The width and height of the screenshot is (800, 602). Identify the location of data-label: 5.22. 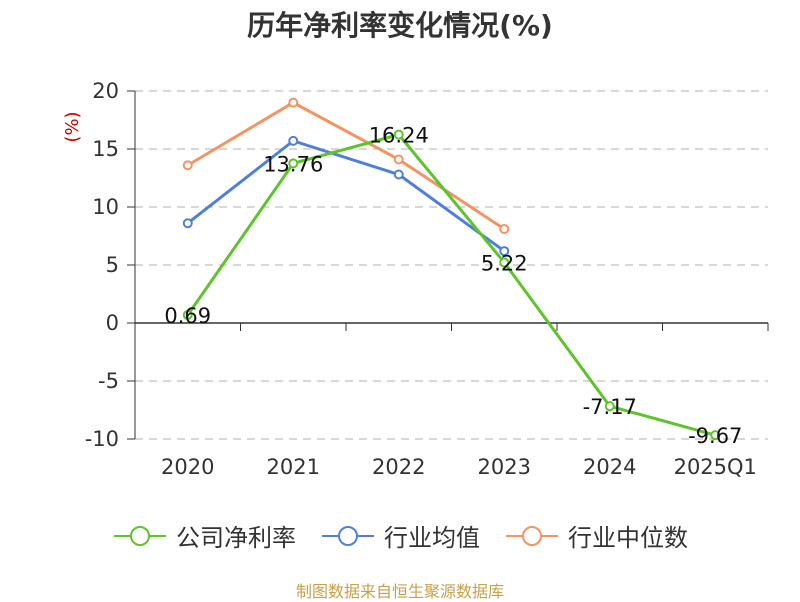
(504, 263).